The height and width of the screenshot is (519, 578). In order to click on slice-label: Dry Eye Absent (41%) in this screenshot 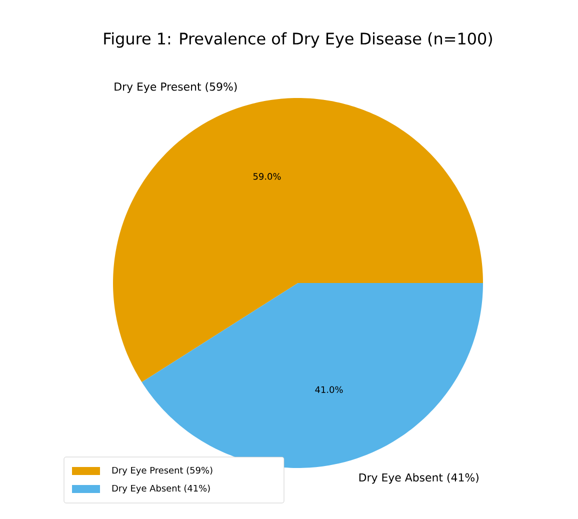, I will do `click(418, 478)`.